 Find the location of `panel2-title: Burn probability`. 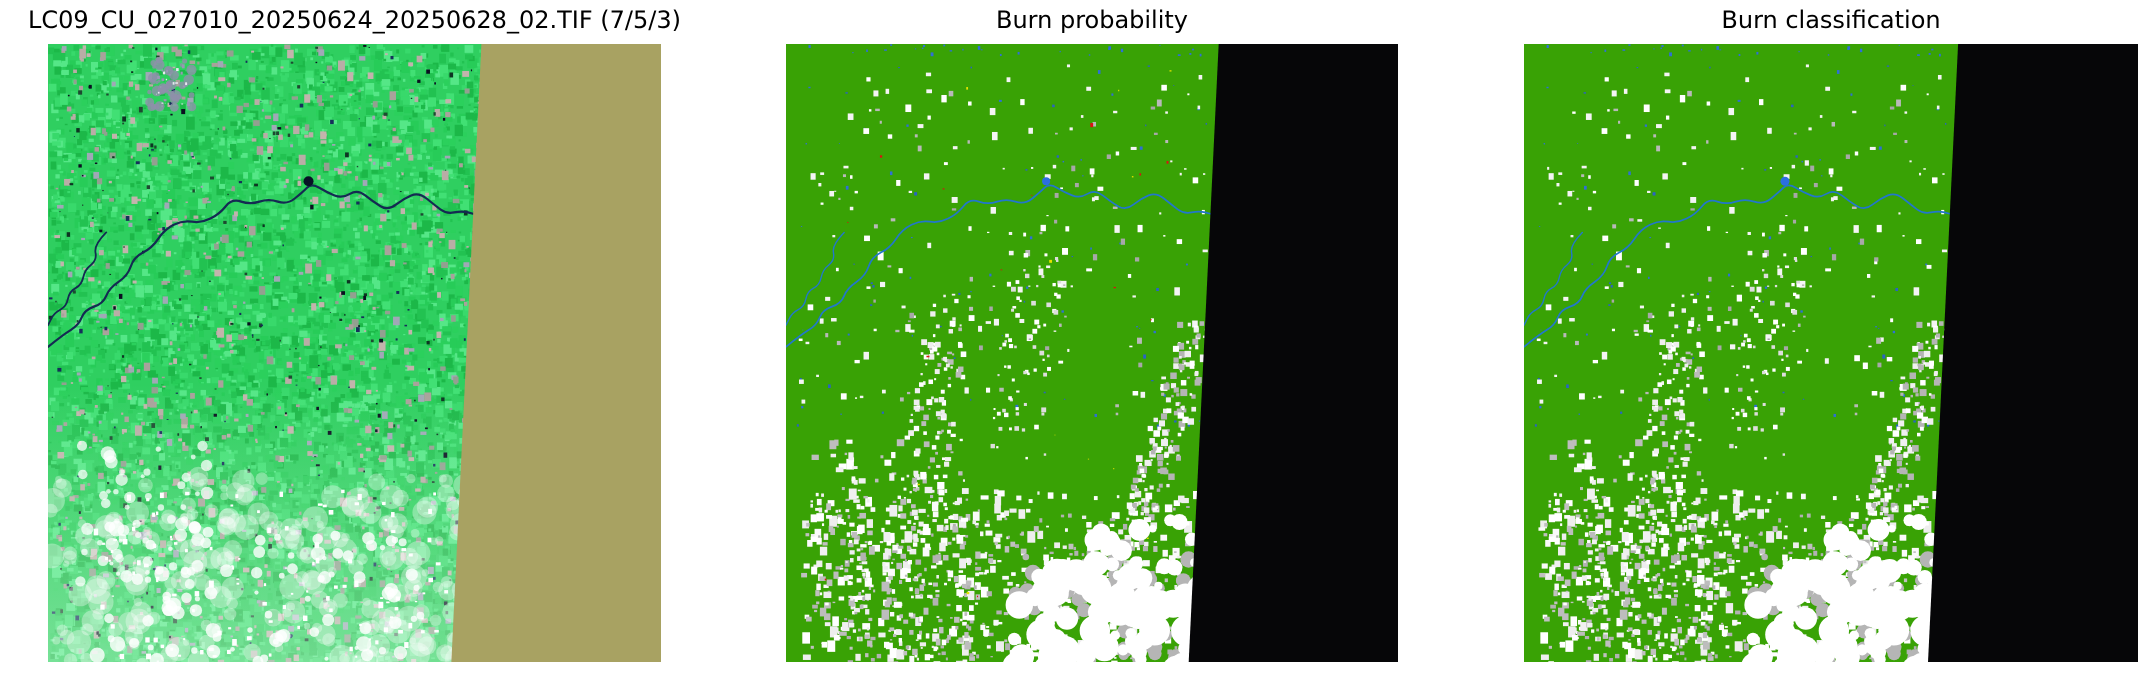

panel2-title: Burn probability is located at coordinates (1092, 20).